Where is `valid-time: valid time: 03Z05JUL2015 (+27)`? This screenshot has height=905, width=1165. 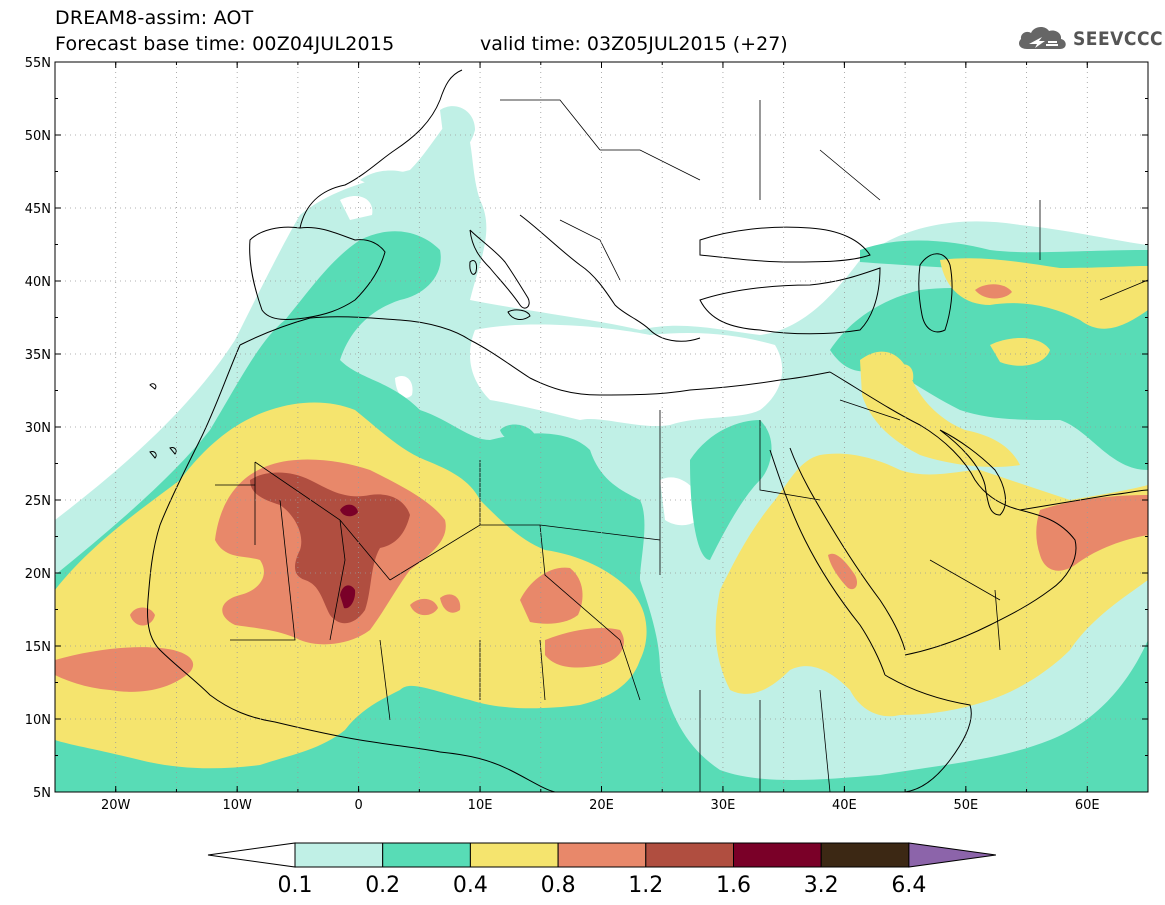 valid-time: valid time: 03Z05JUL2015 (+27) is located at coordinates (634, 44).